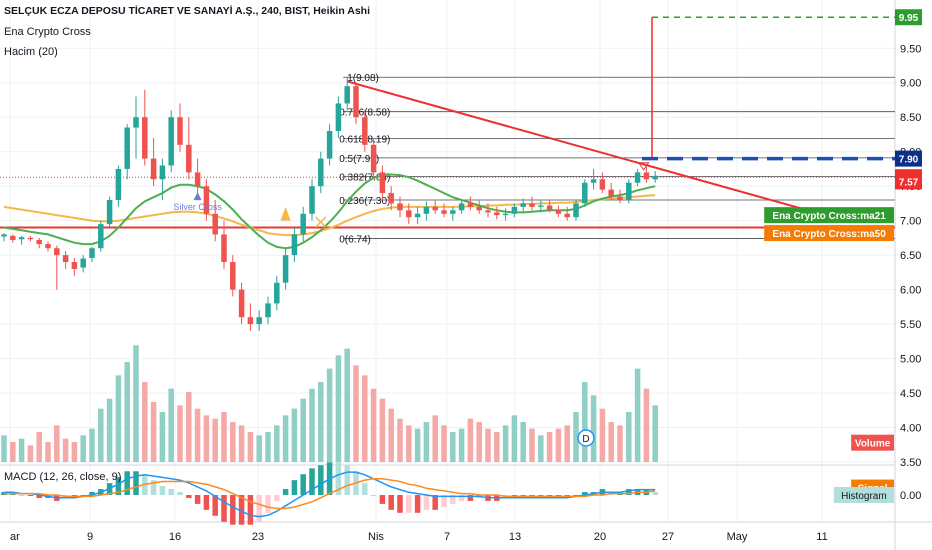 Image resolution: width=932 pixels, height=550 pixels. What do you see at coordinates (363, 78) in the screenshot?
I see `fib-level-label: 1(9.08)` at bounding box center [363, 78].